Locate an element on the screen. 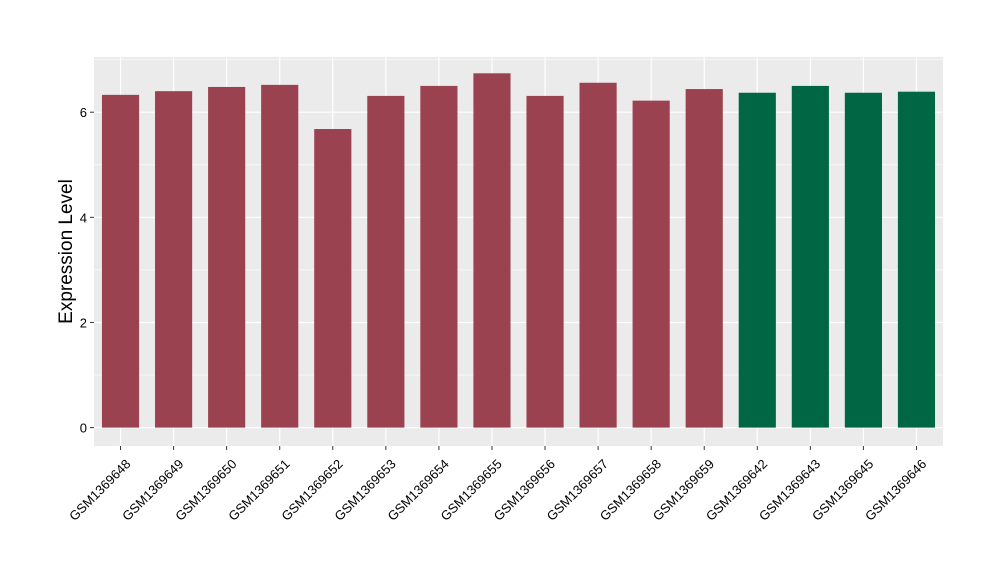 The width and height of the screenshot is (1000, 585). y-tick-label: 0 is located at coordinates (83, 428).